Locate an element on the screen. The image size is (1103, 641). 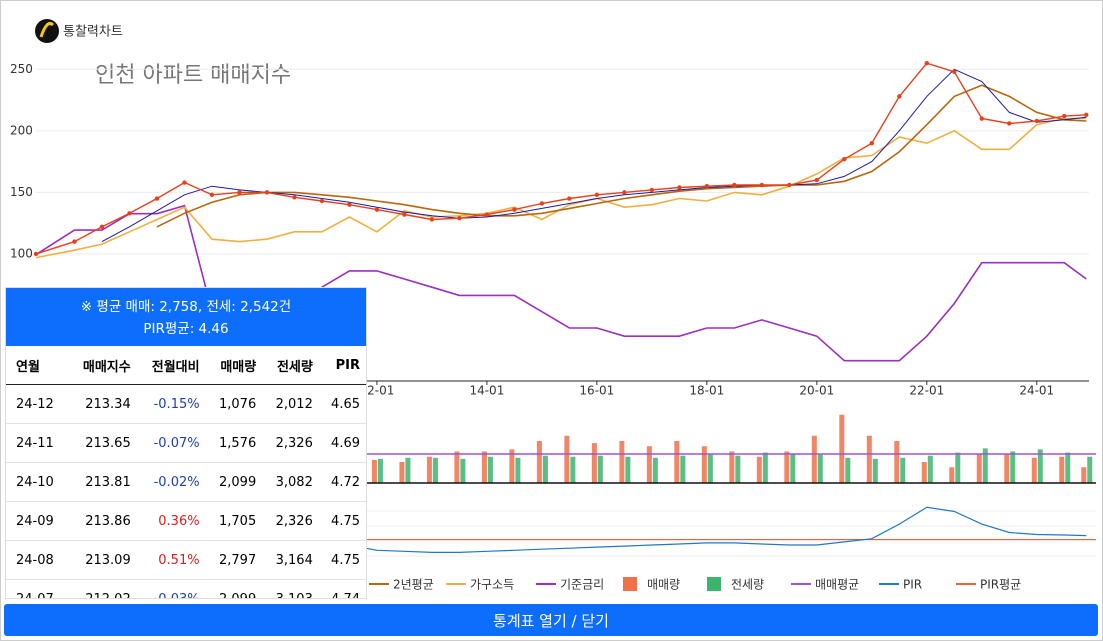
table-cell: 24-07 is located at coordinates (37, 588).